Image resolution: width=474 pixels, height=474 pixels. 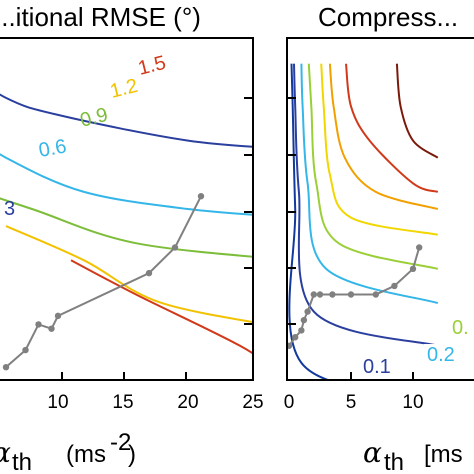 What do you see at coordinates (289, 402) in the screenshot?
I see `x-tick-label: 0` at bounding box center [289, 402].